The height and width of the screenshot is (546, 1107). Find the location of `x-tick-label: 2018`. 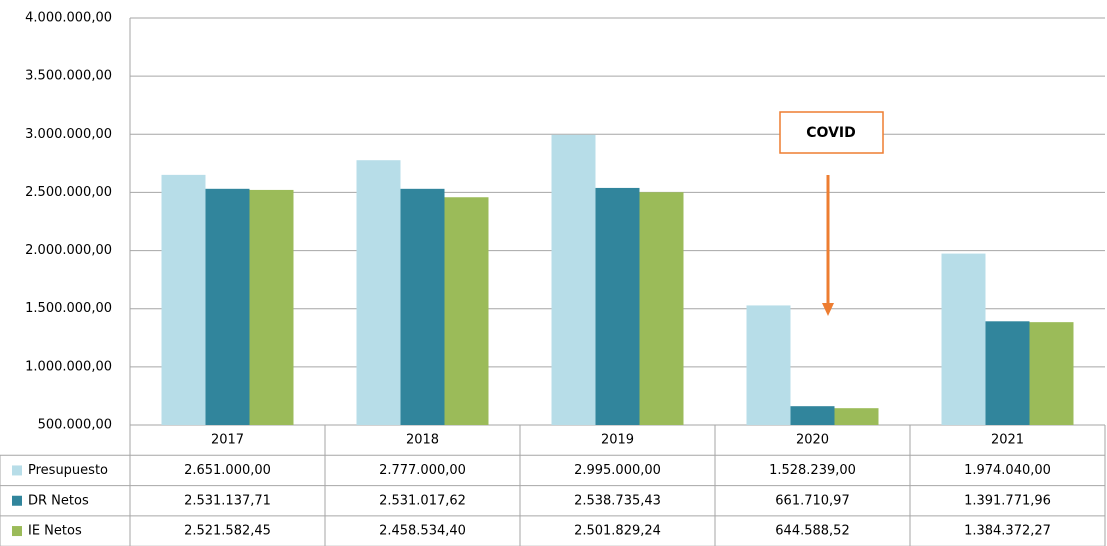

x-tick-label: 2018 is located at coordinates (422, 440).